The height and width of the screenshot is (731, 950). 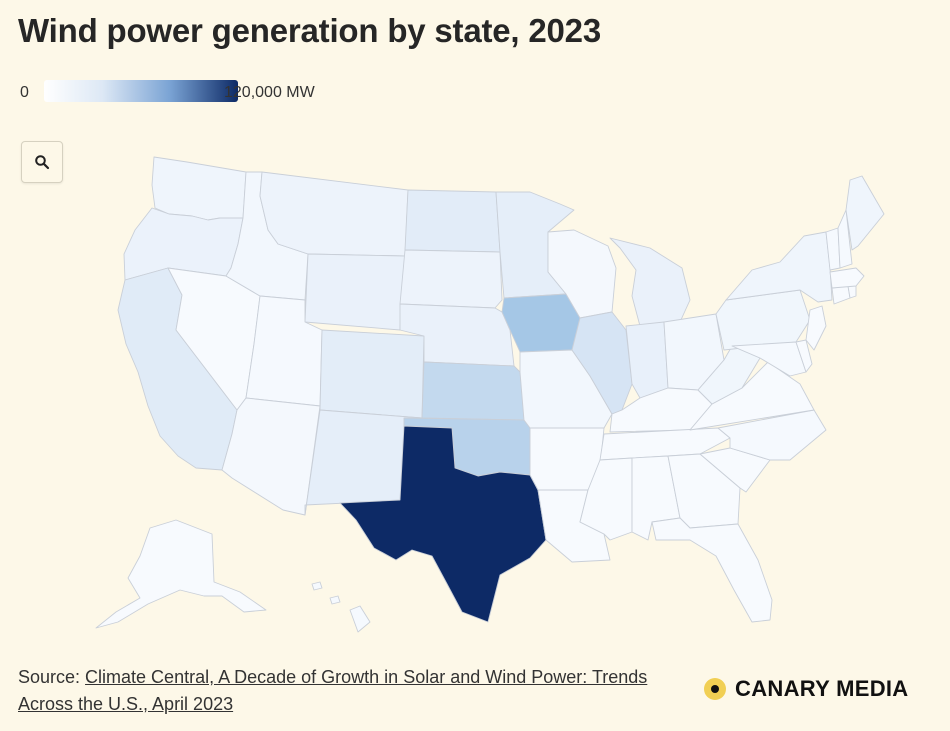 I want to click on state-iowa, so click(x=541, y=323).